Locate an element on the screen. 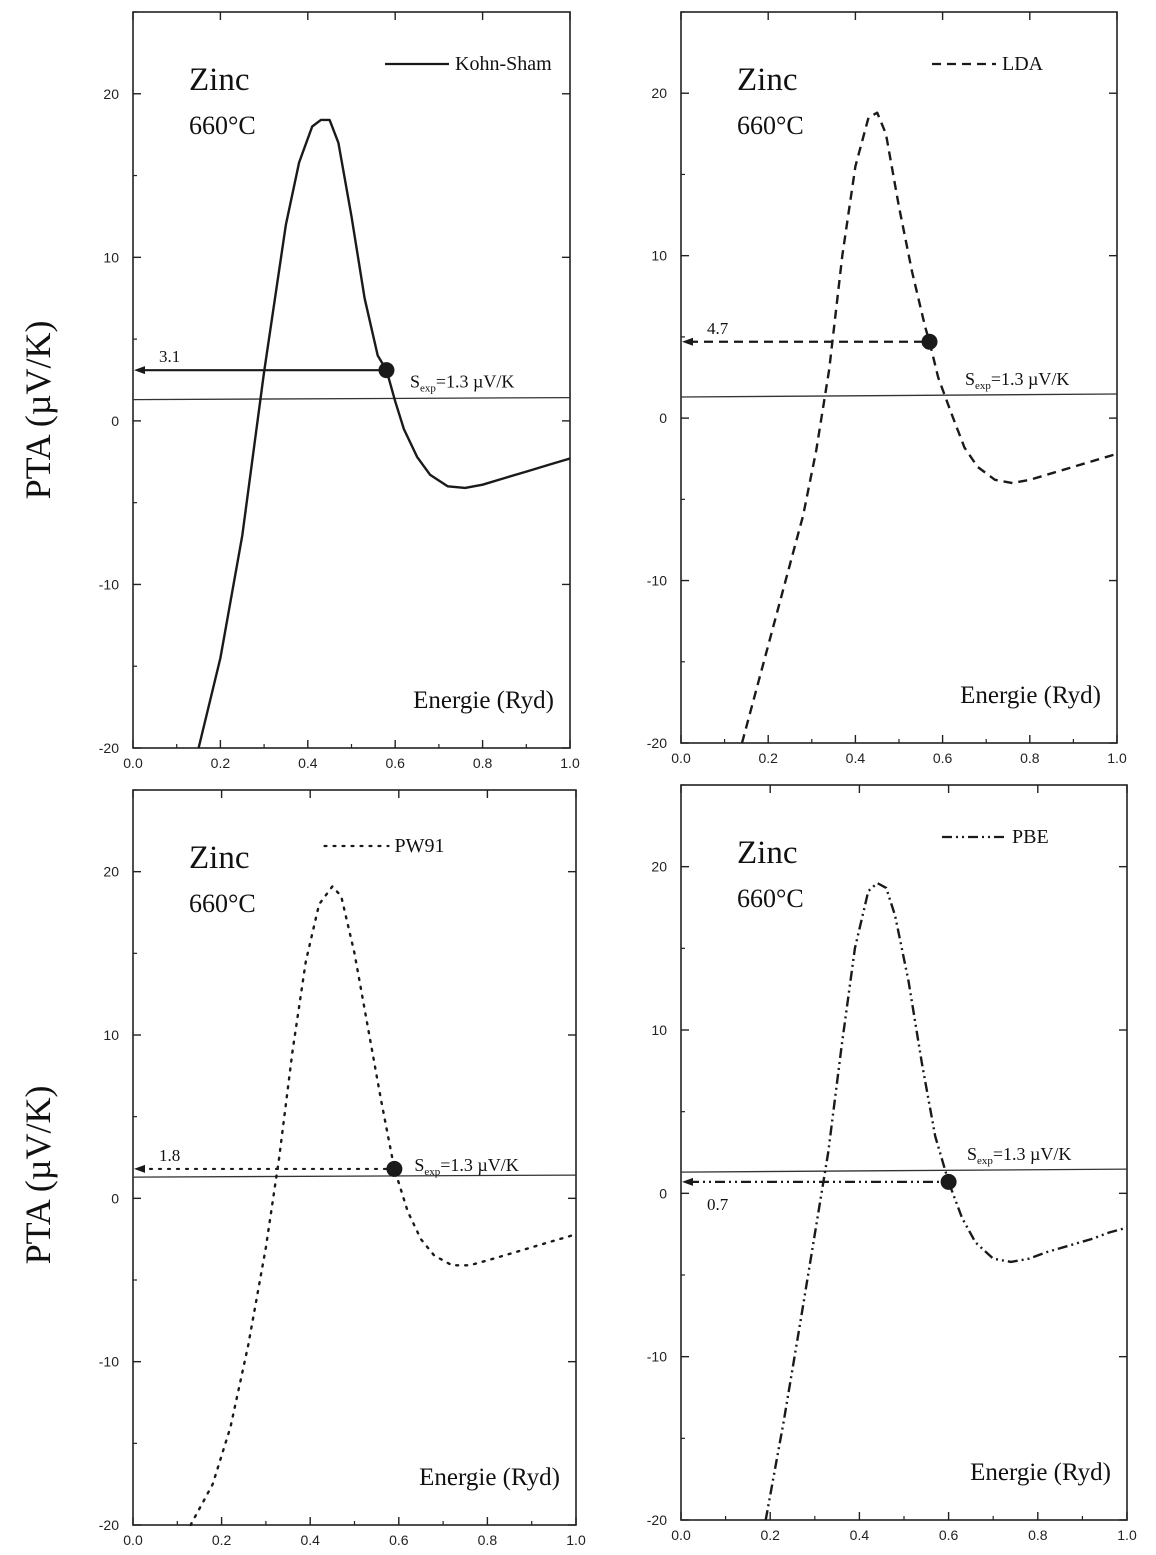  ylabel-top: PTA (µV/K) is located at coordinates (38, 410).